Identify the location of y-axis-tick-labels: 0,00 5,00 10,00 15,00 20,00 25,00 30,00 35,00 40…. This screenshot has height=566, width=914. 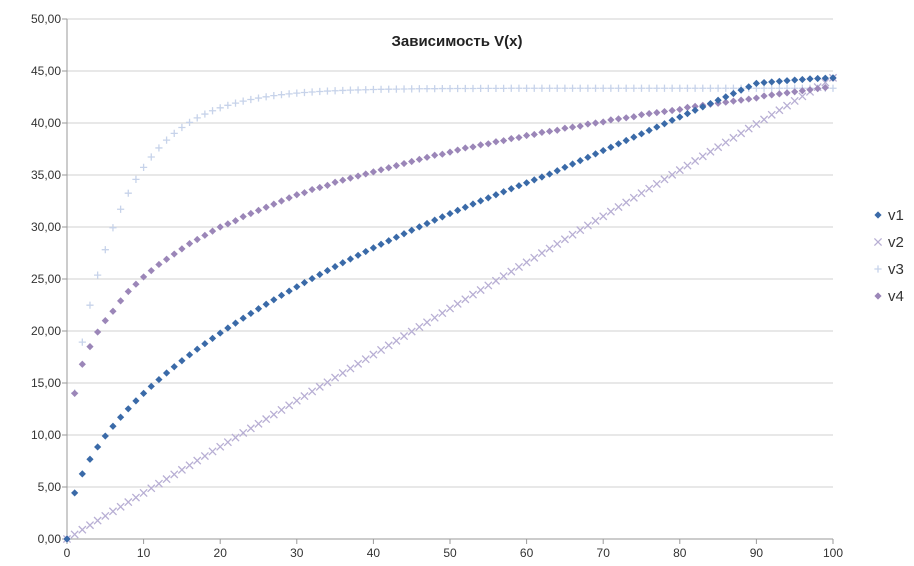
(46, 279).